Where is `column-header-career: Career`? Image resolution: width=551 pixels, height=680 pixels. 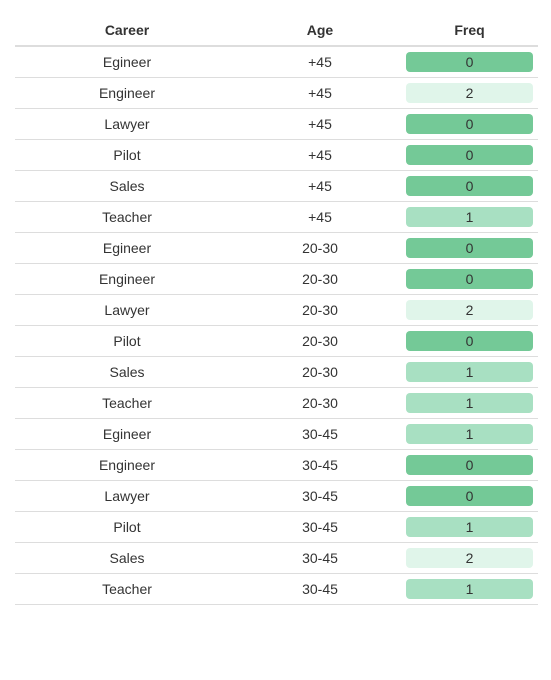
column-header-career: Career is located at coordinates (127, 30).